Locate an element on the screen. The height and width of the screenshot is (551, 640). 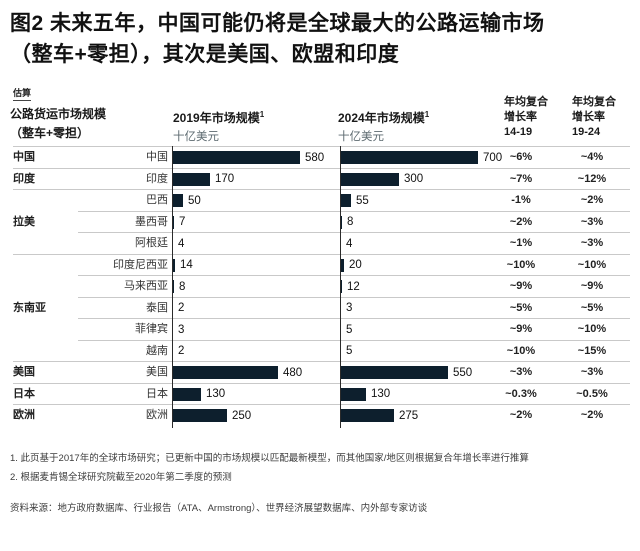
value-2024: 4 is located at coordinates (349, 243).